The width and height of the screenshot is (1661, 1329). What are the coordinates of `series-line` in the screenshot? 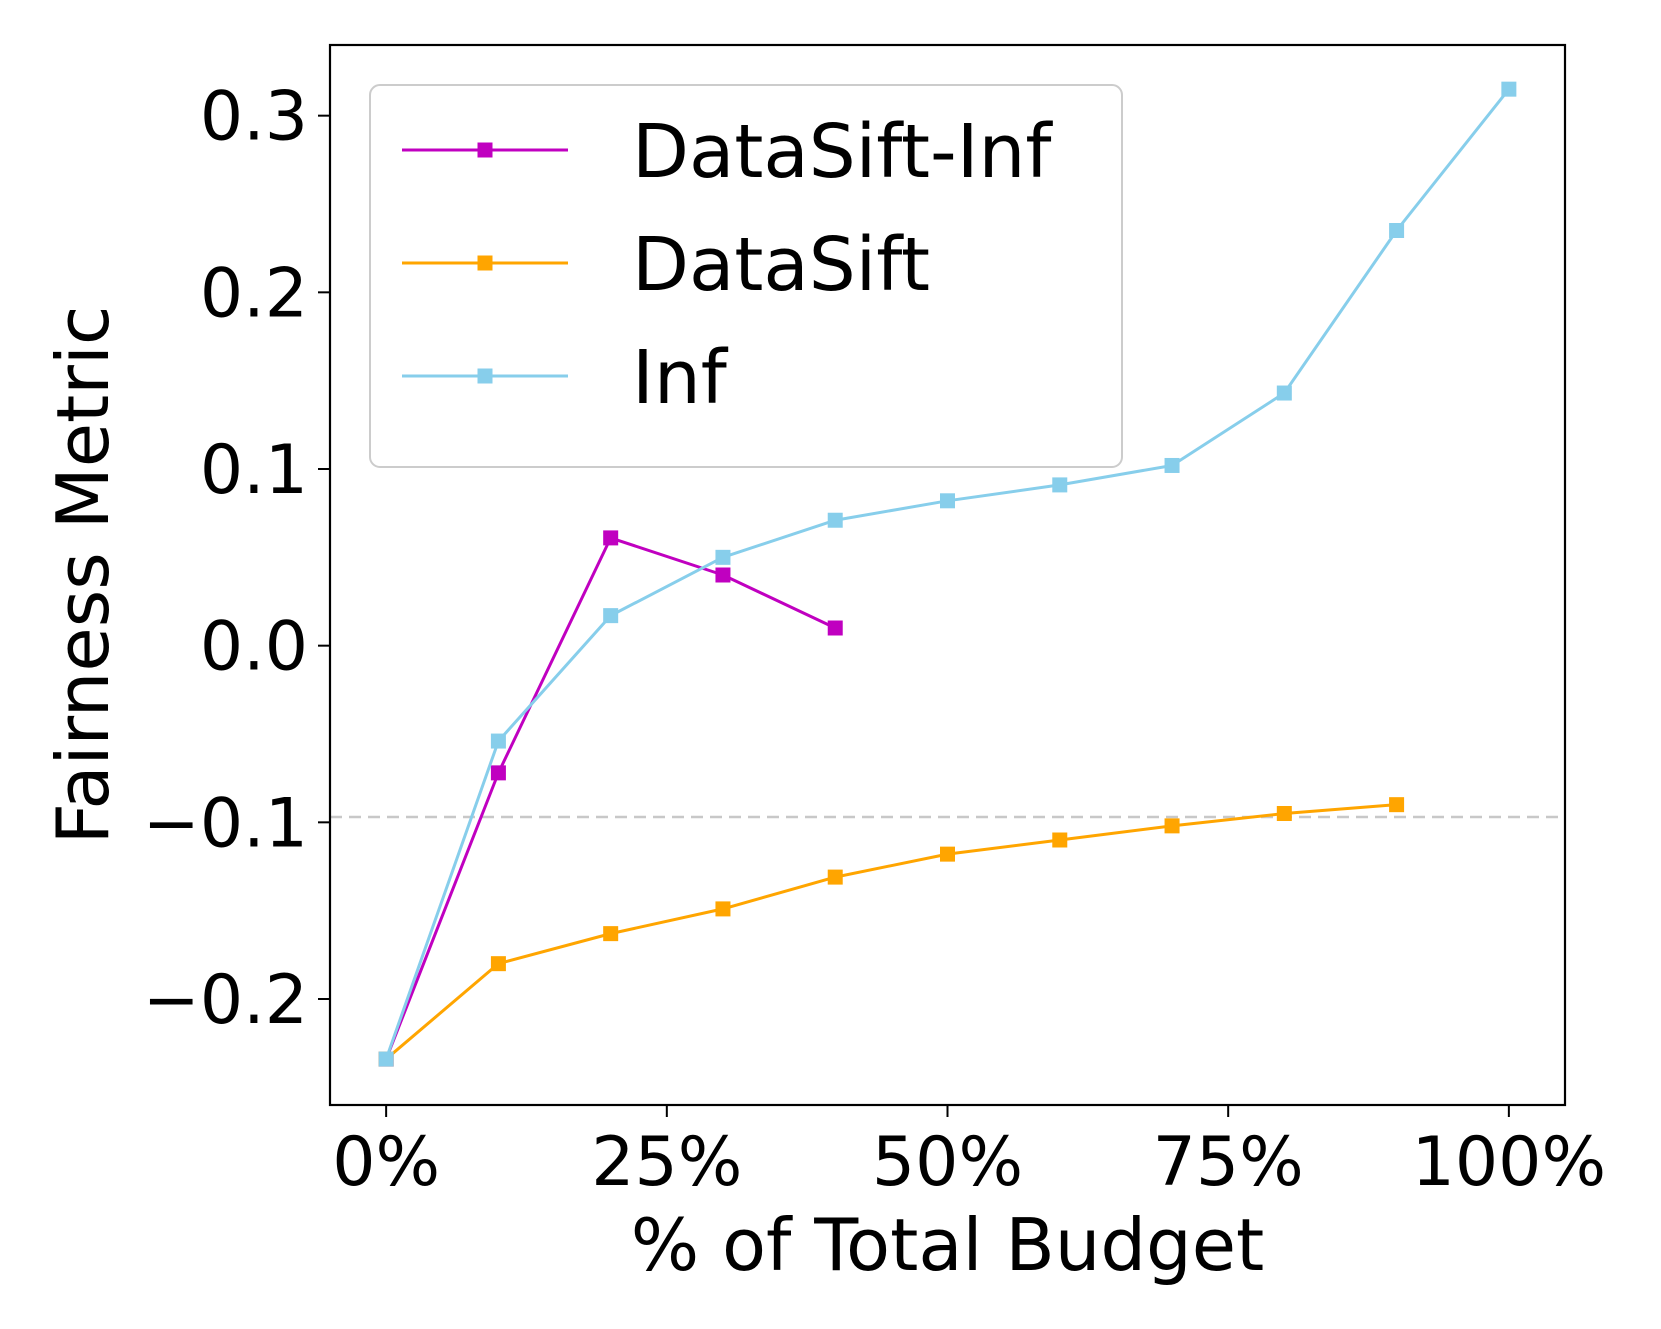 It's located at (891, 932).